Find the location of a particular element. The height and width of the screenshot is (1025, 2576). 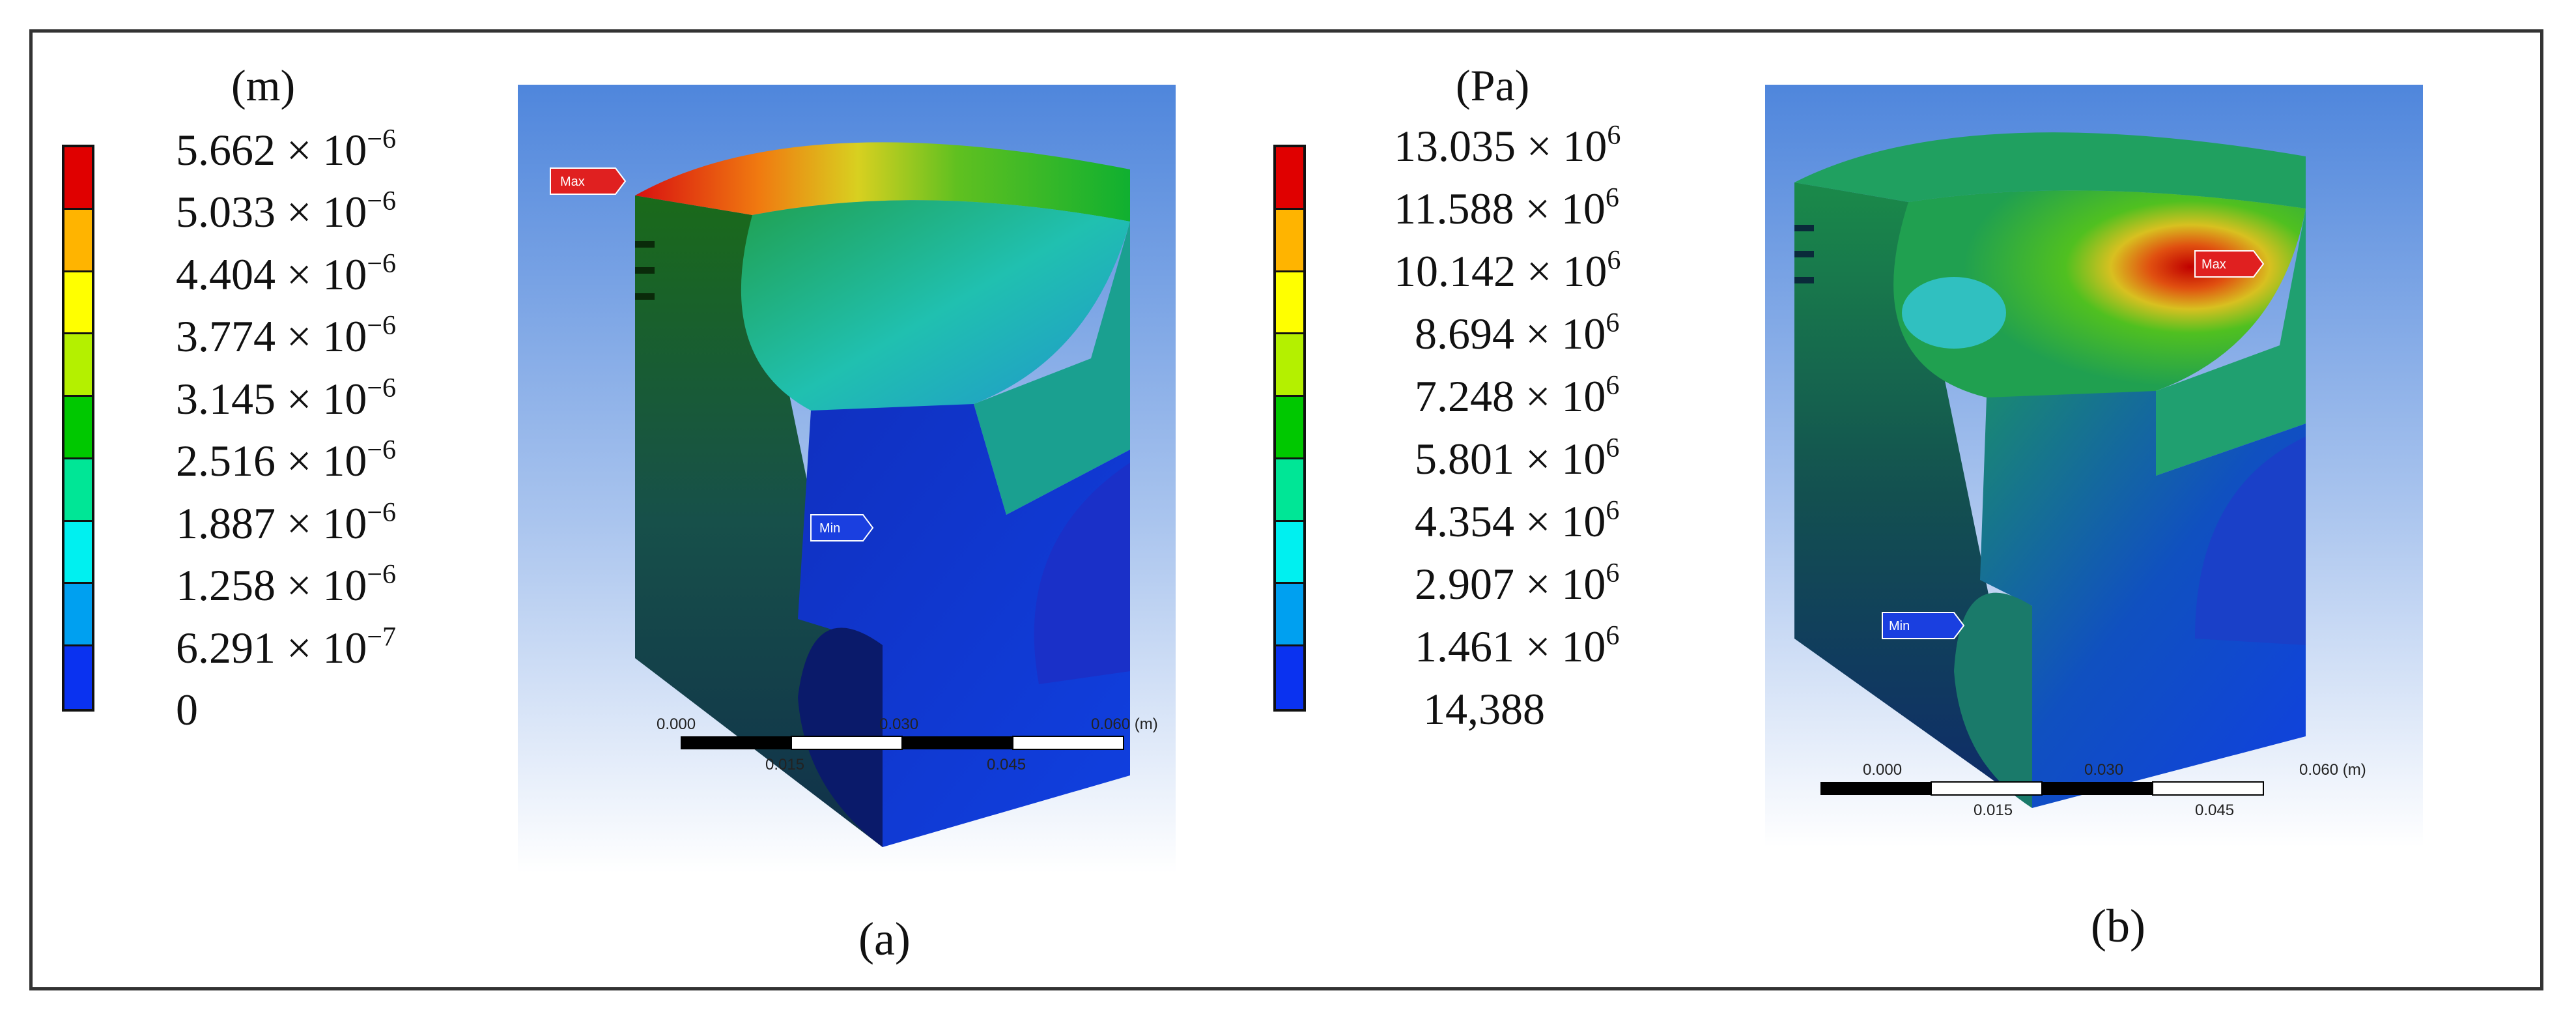

legend-tick: 3.145 × 10⁻⁶ is located at coordinates (286, 398).